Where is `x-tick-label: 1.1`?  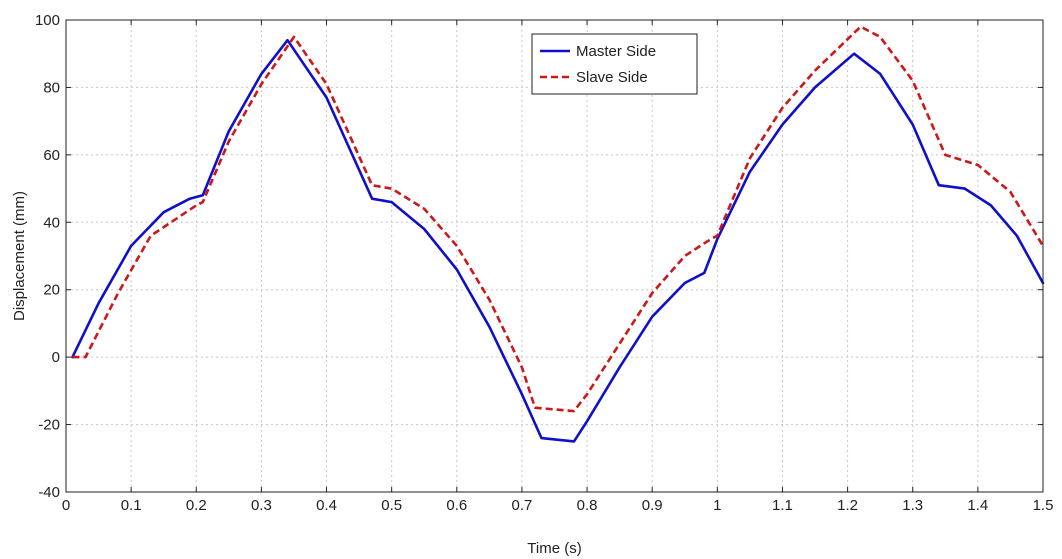
x-tick-label: 1.1 is located at coordinates (782, 505).